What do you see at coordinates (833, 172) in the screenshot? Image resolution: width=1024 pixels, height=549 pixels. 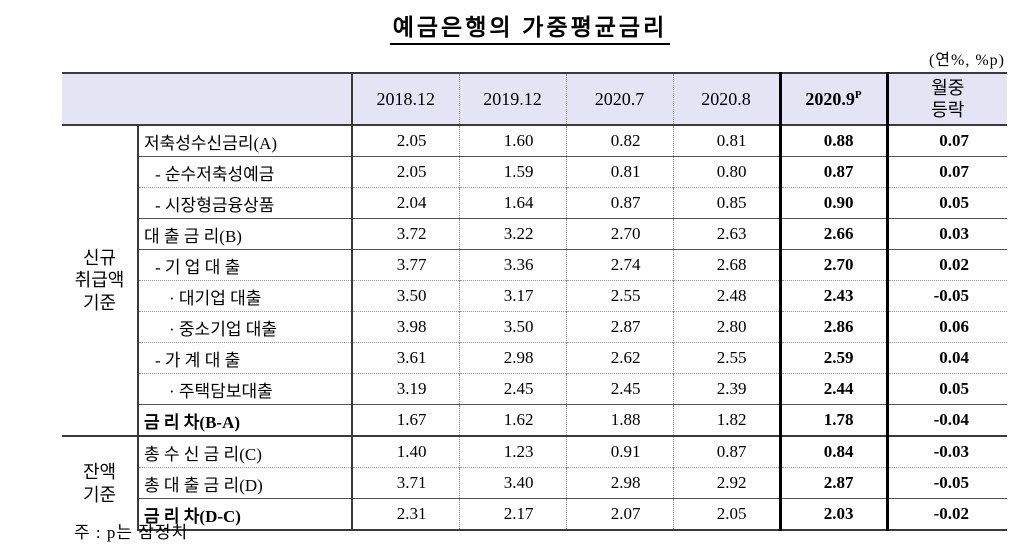 I see `cell-highlight: 0.87` at bounding box center [833, 172].